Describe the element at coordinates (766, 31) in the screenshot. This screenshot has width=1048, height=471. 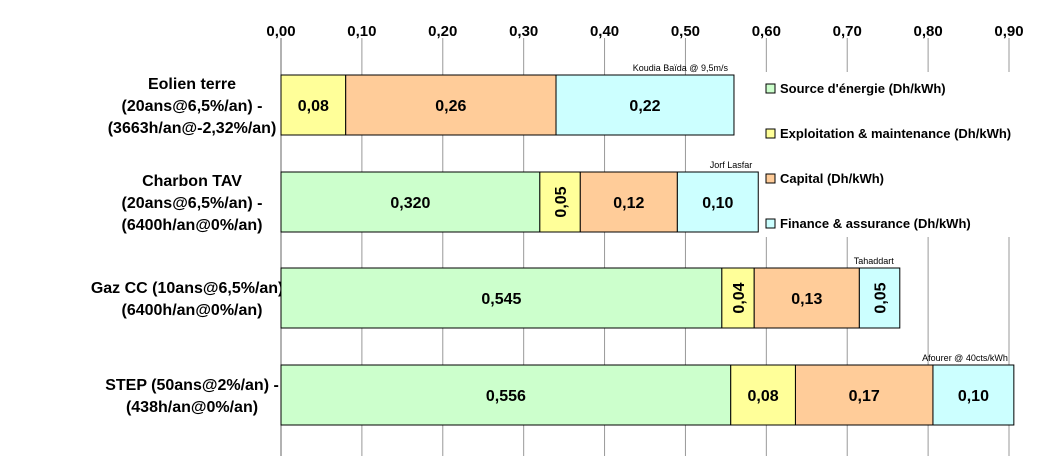
I see `x-tick-label: 0,60` at that location.